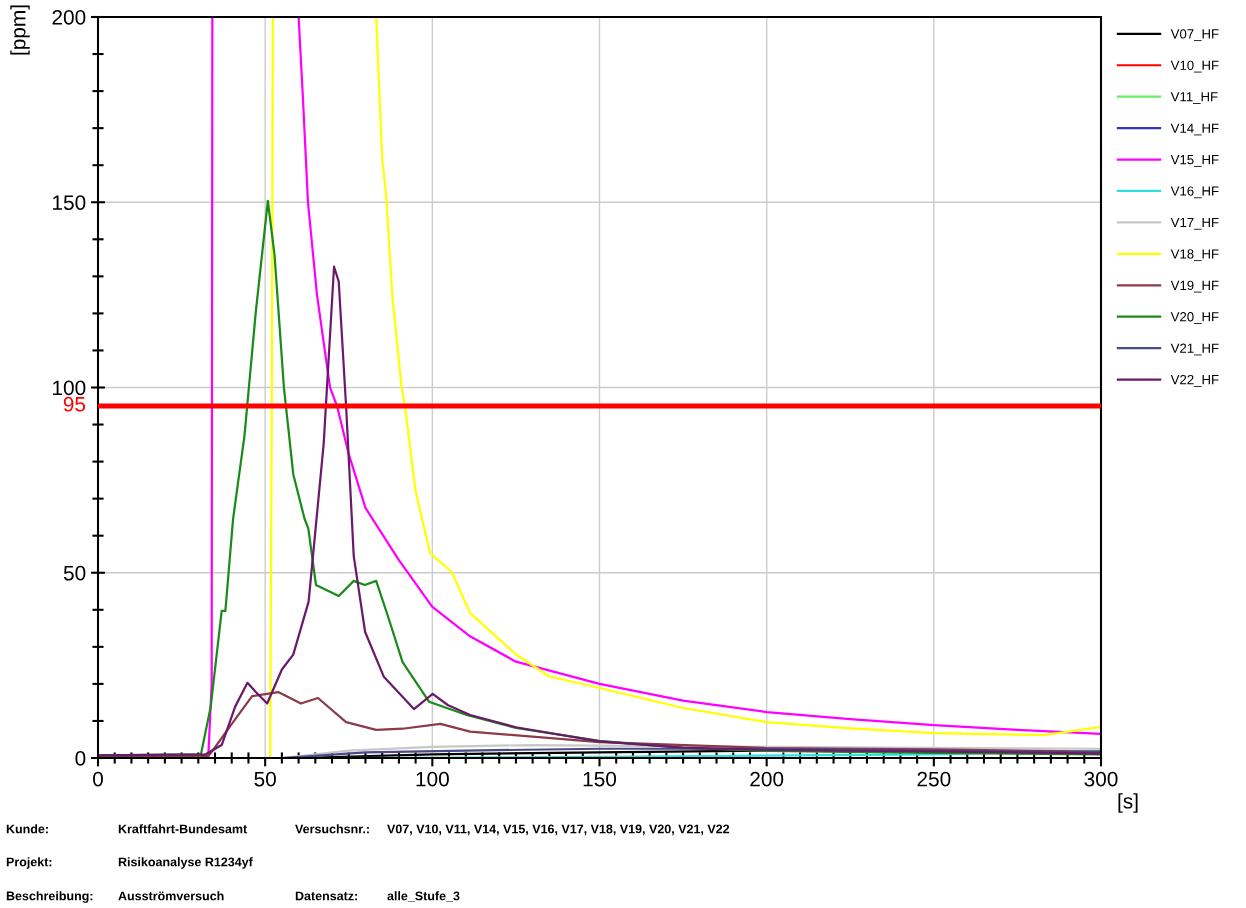  What do you see at coordinates (332, 829) in the screenshot?
I see `text: Versuchsnr.:` at bounding box center [332, 829].